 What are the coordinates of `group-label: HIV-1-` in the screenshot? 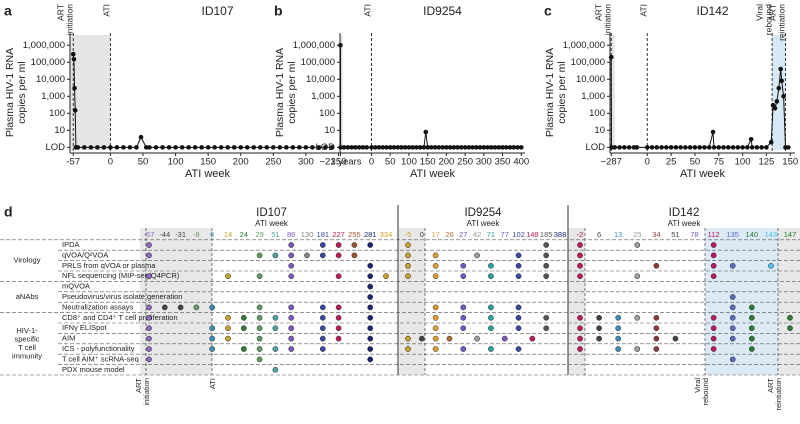 It's located at (27, 330).